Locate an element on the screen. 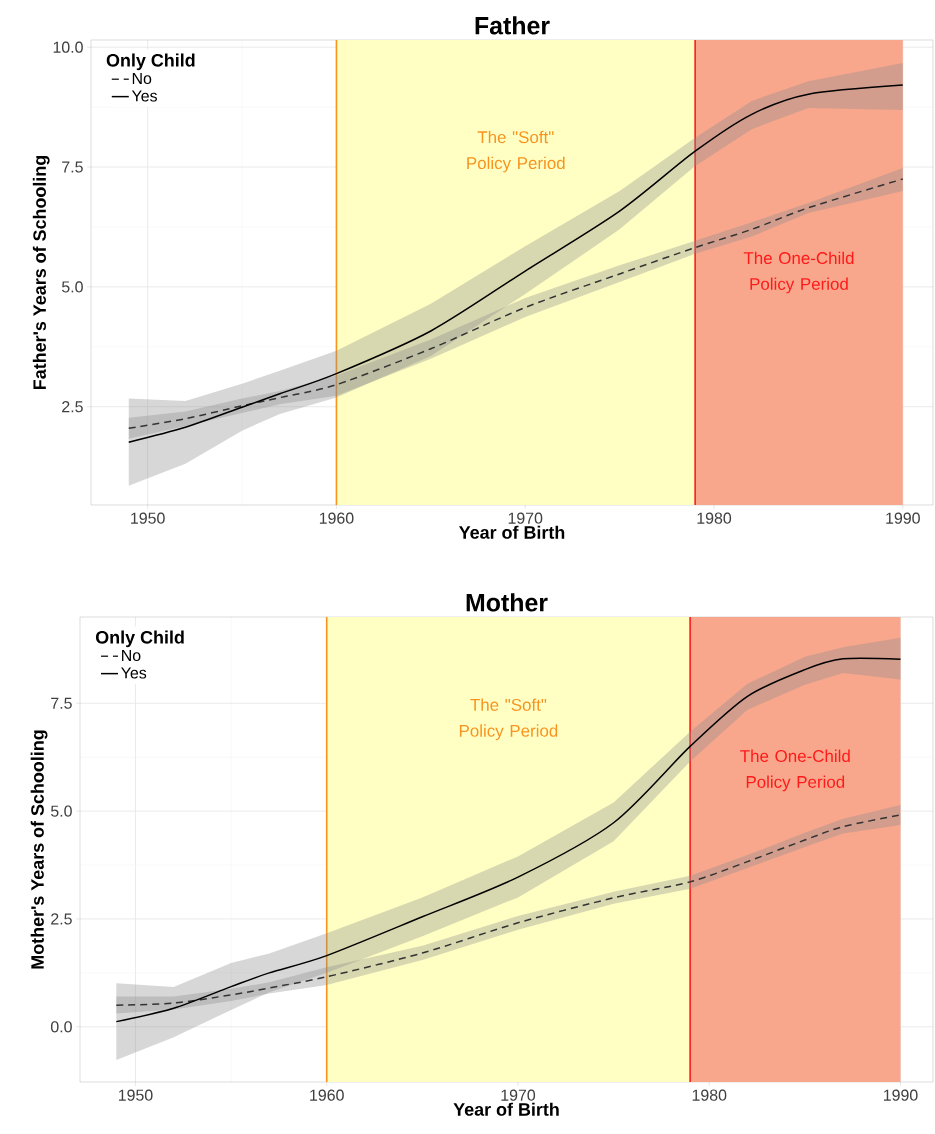  y-tick-label: 0.0 is located at coordinates (61, 1027).